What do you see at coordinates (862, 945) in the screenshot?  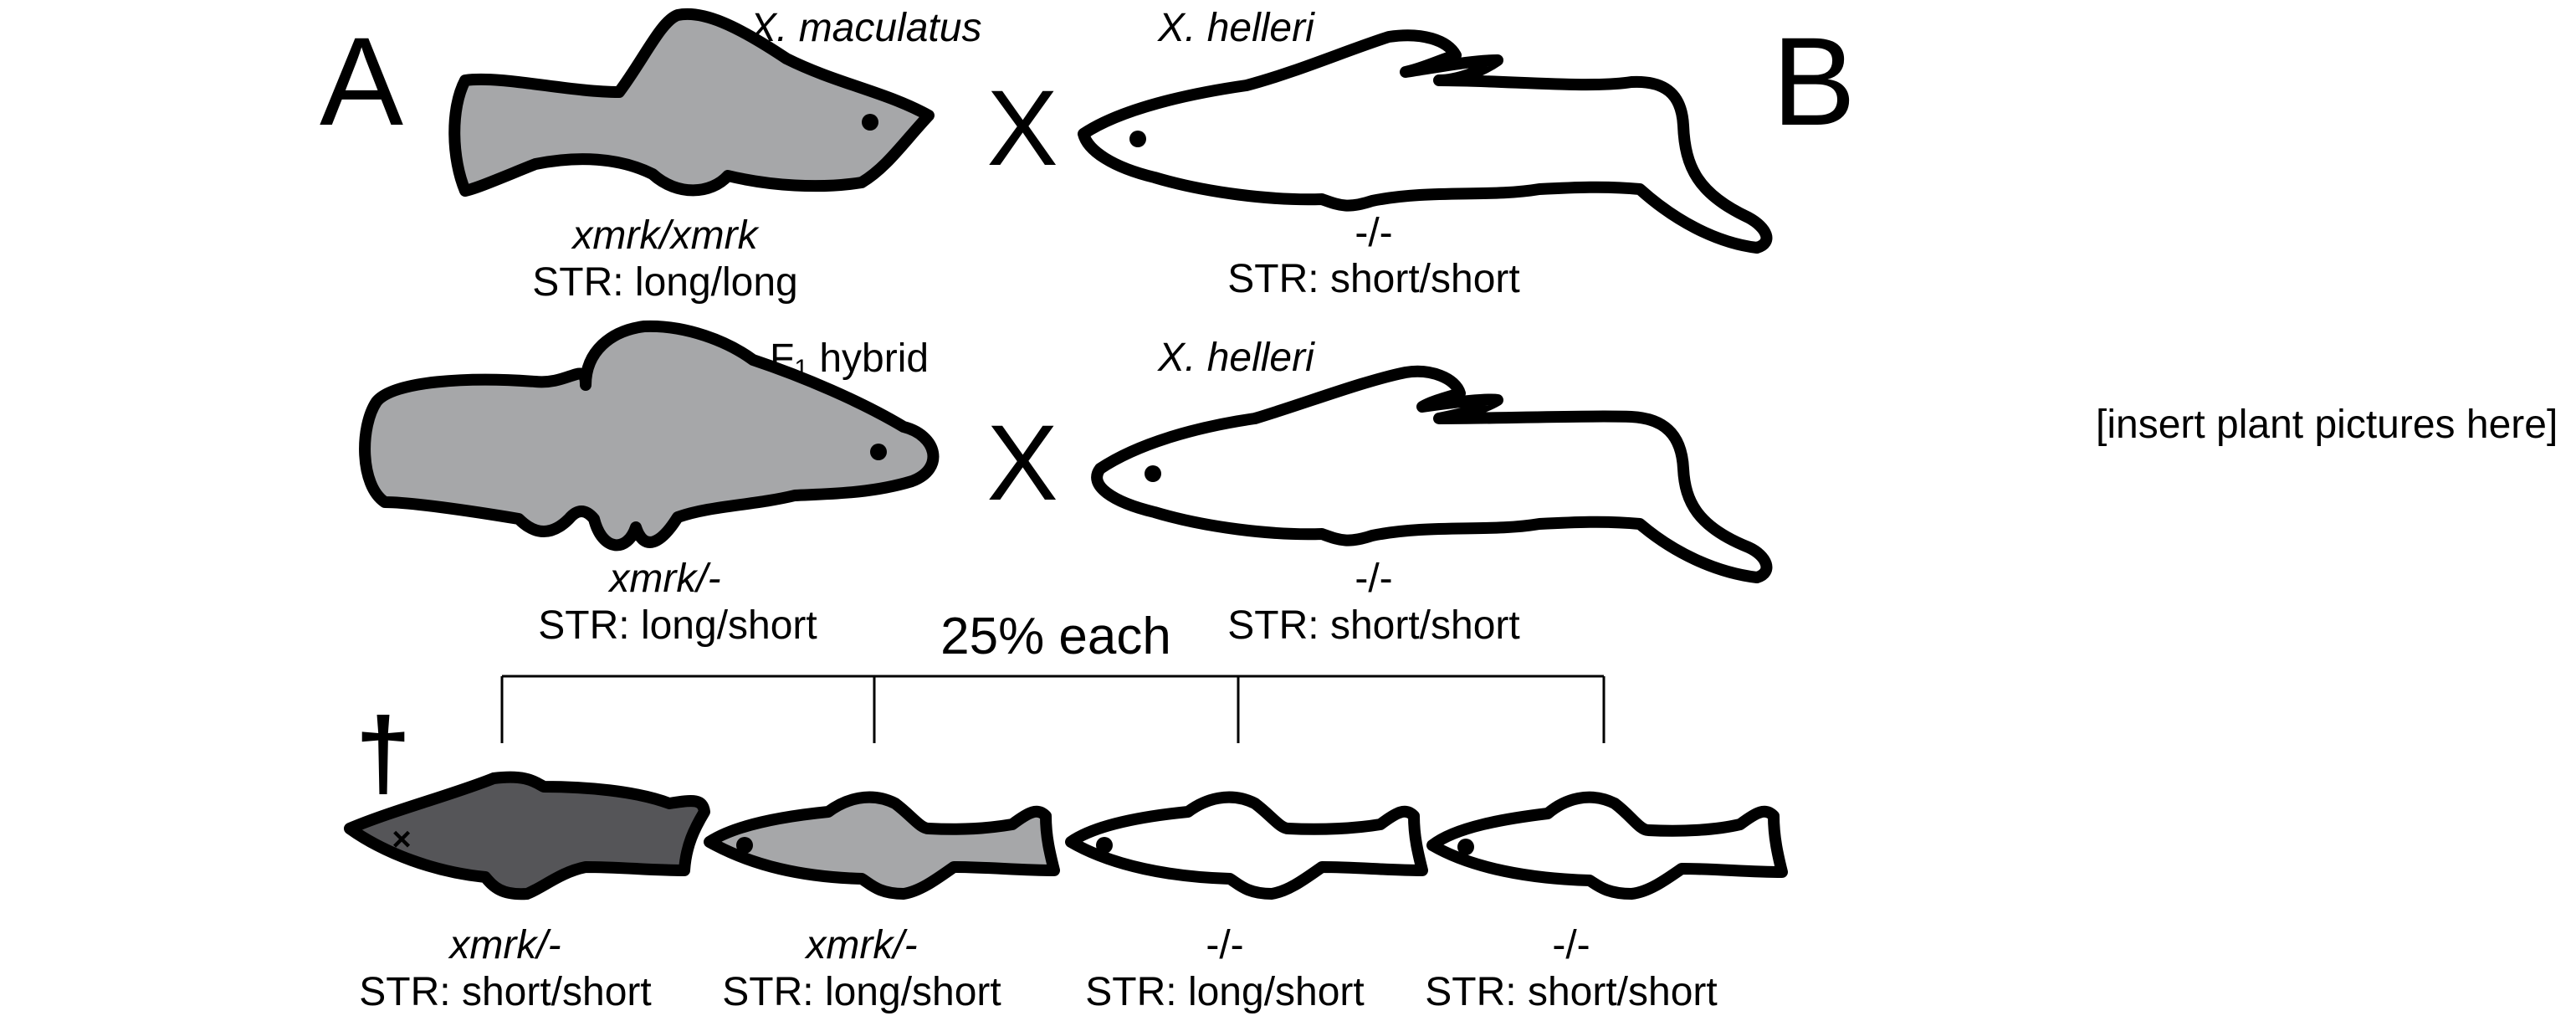 I see `offspring-2-genotype: xmrk/-` at bounding box center [862, 945].